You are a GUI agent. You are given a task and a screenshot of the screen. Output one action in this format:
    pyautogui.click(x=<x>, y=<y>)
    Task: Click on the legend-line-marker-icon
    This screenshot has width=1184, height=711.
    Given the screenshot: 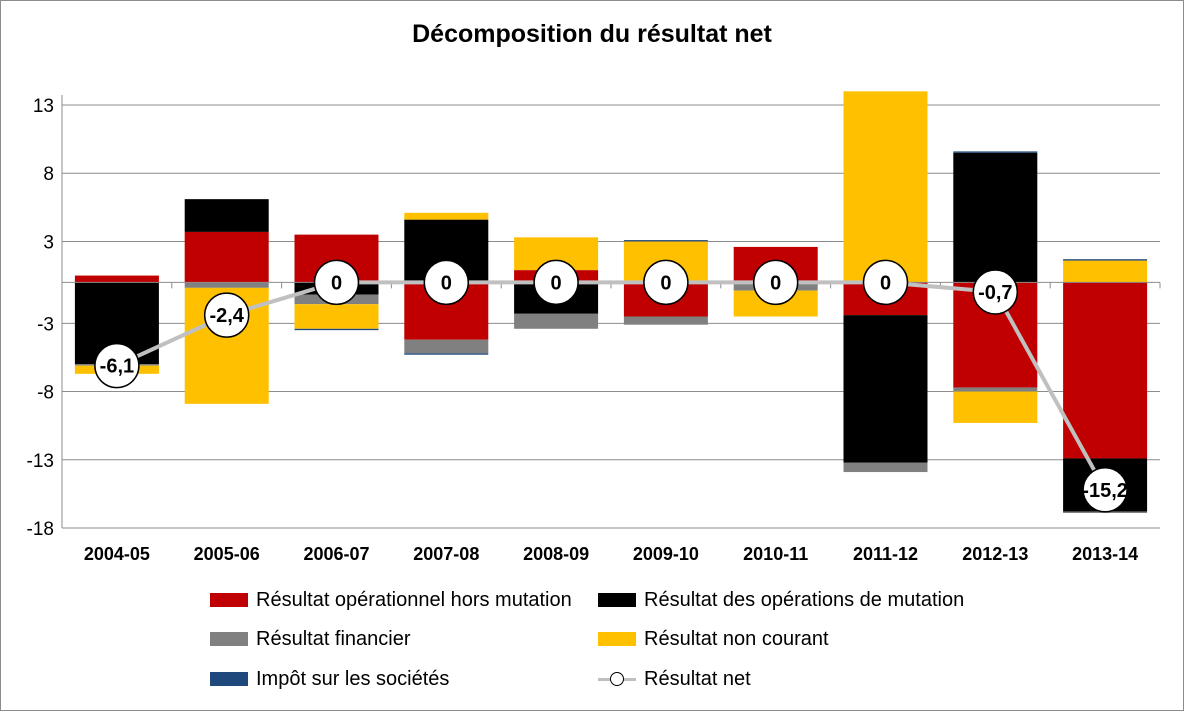 What is the action you would take?
    pyautogui.click(x=617, y=679)
    